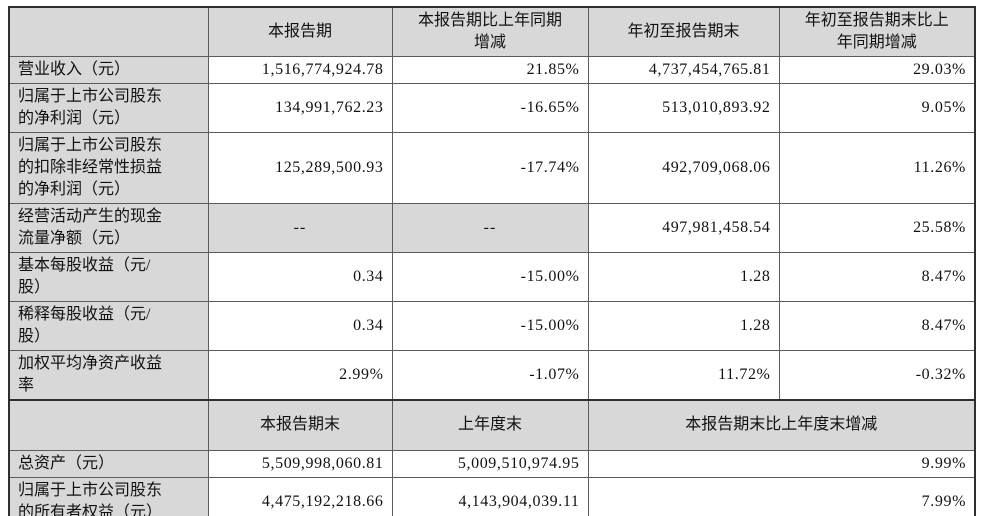 This screenshot has height=516, width=982. I want to click on table-row-basic-eps: 基本每股收益（元/ 股） 0.34 -15.00% 1.28 8.47%, so click(492, 277).